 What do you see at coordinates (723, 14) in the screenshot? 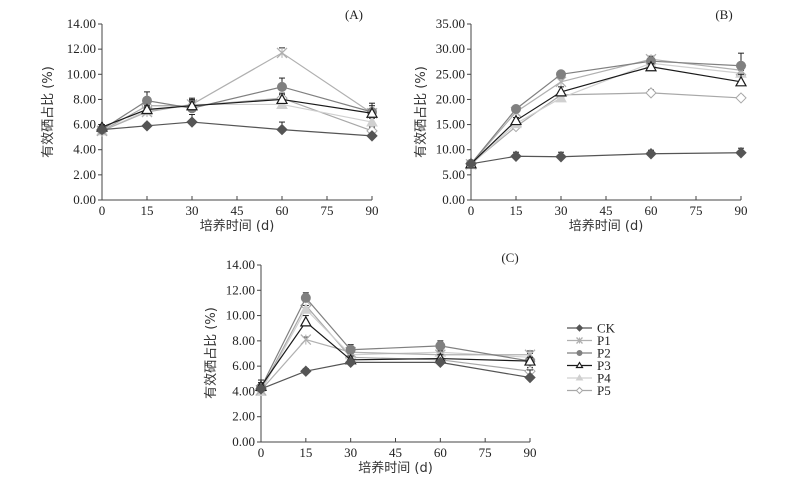
I see `panel-label: (B)` at bounding box center [723, 14].